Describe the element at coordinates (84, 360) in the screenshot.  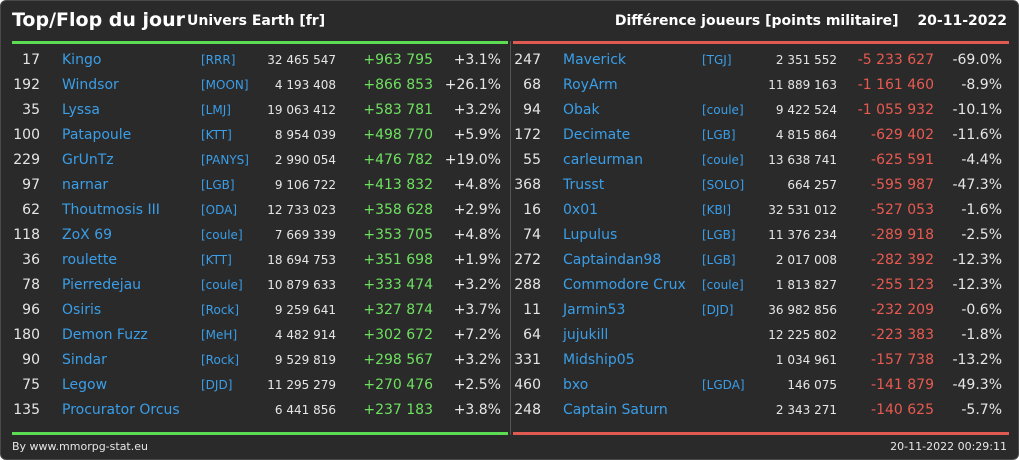
I see `player-name-link: Sindar` at that location.